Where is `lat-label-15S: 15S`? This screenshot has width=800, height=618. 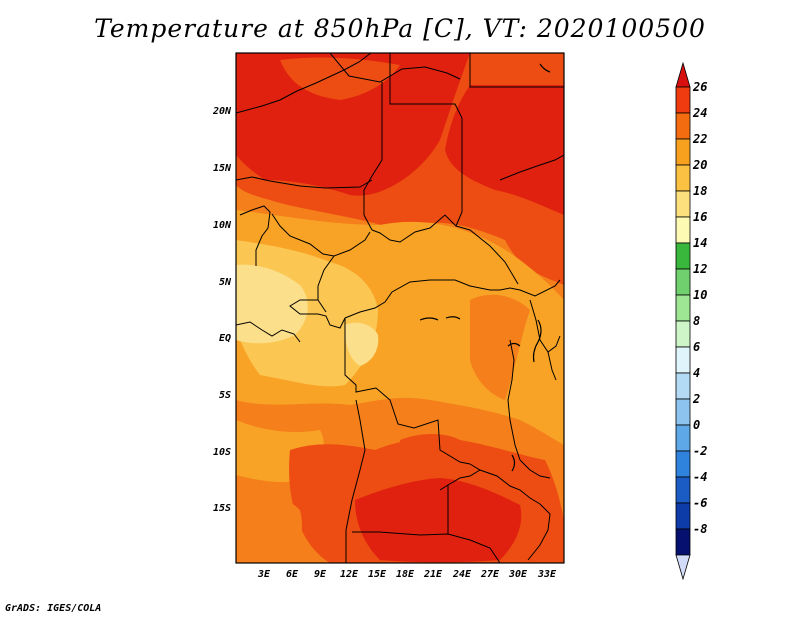 lat-label-15S: 15S is located at coordinates (222, 508).